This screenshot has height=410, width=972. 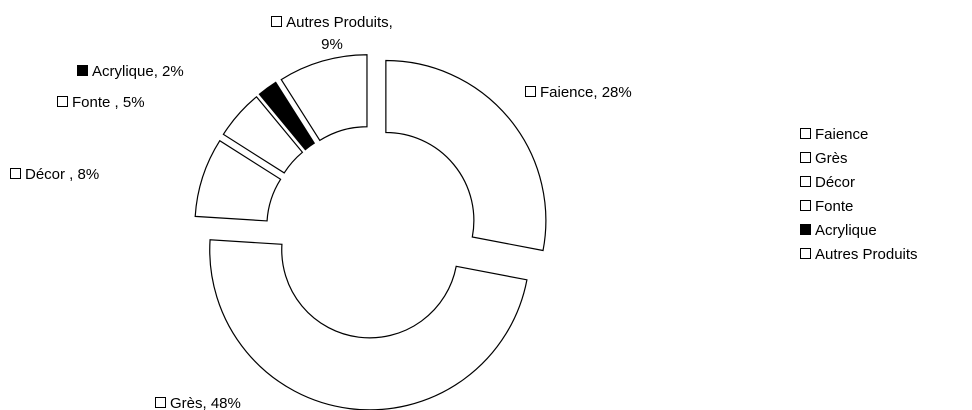 I want to click on label-text: Grès, 48%, so click(x=205, y=402).